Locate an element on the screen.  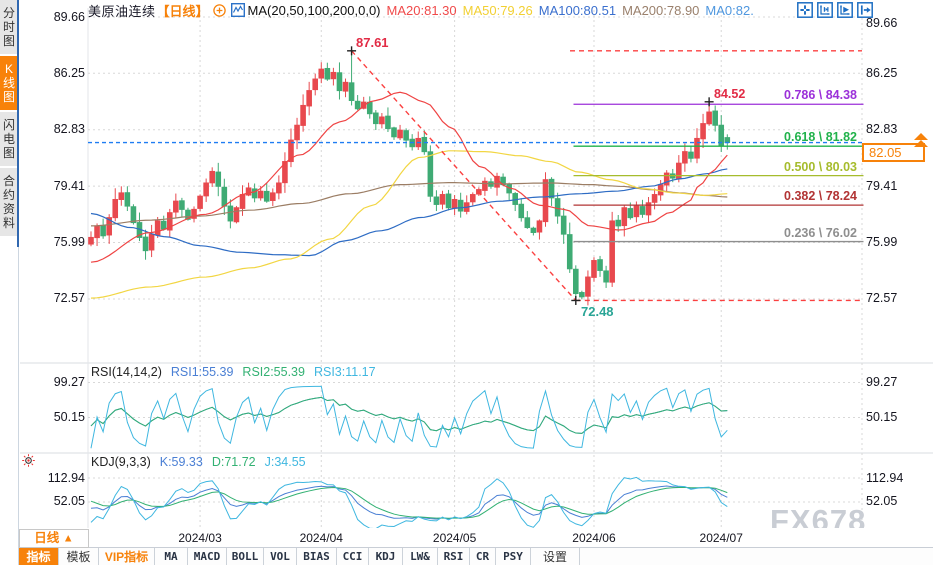
fib-anchor-low is located at coordinates (576, 300).